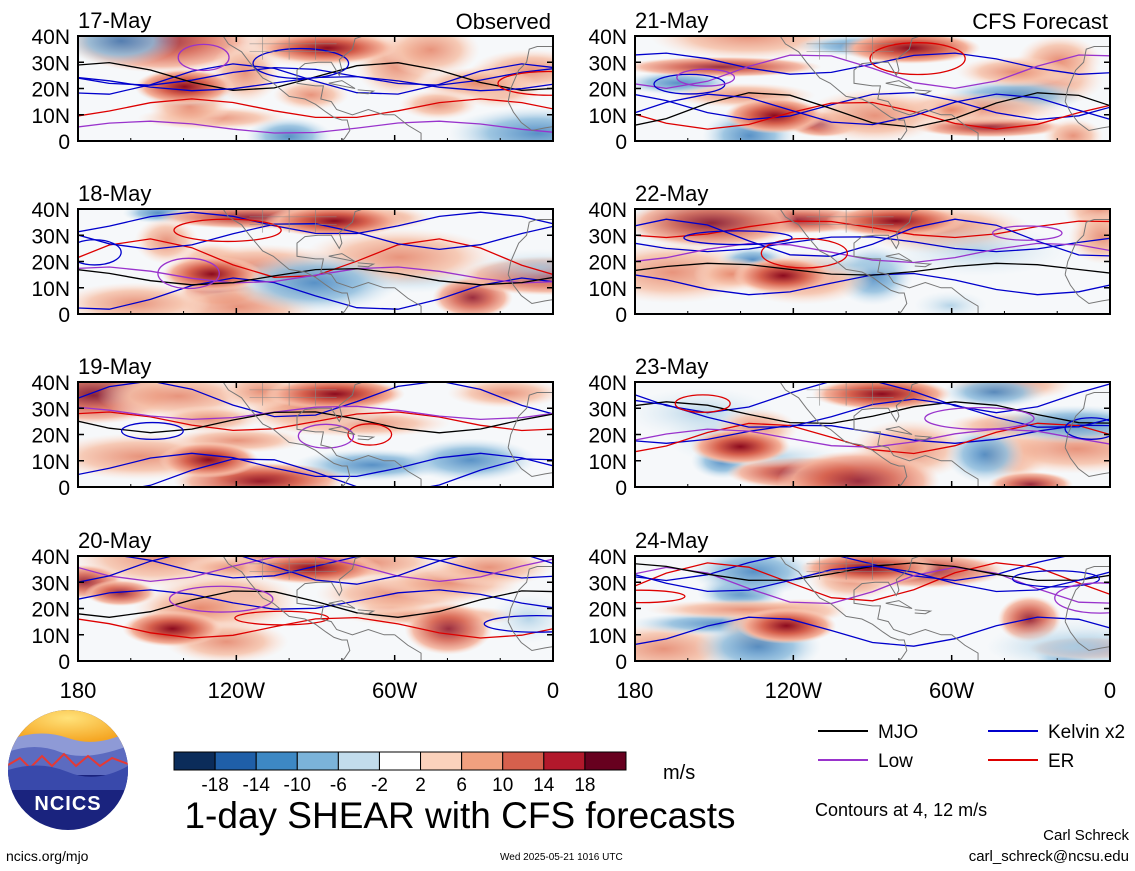  What do you see at coordinates (503, 21) in the screenshot?
I see `column-header: Observed` at bounding box center [503, 21].